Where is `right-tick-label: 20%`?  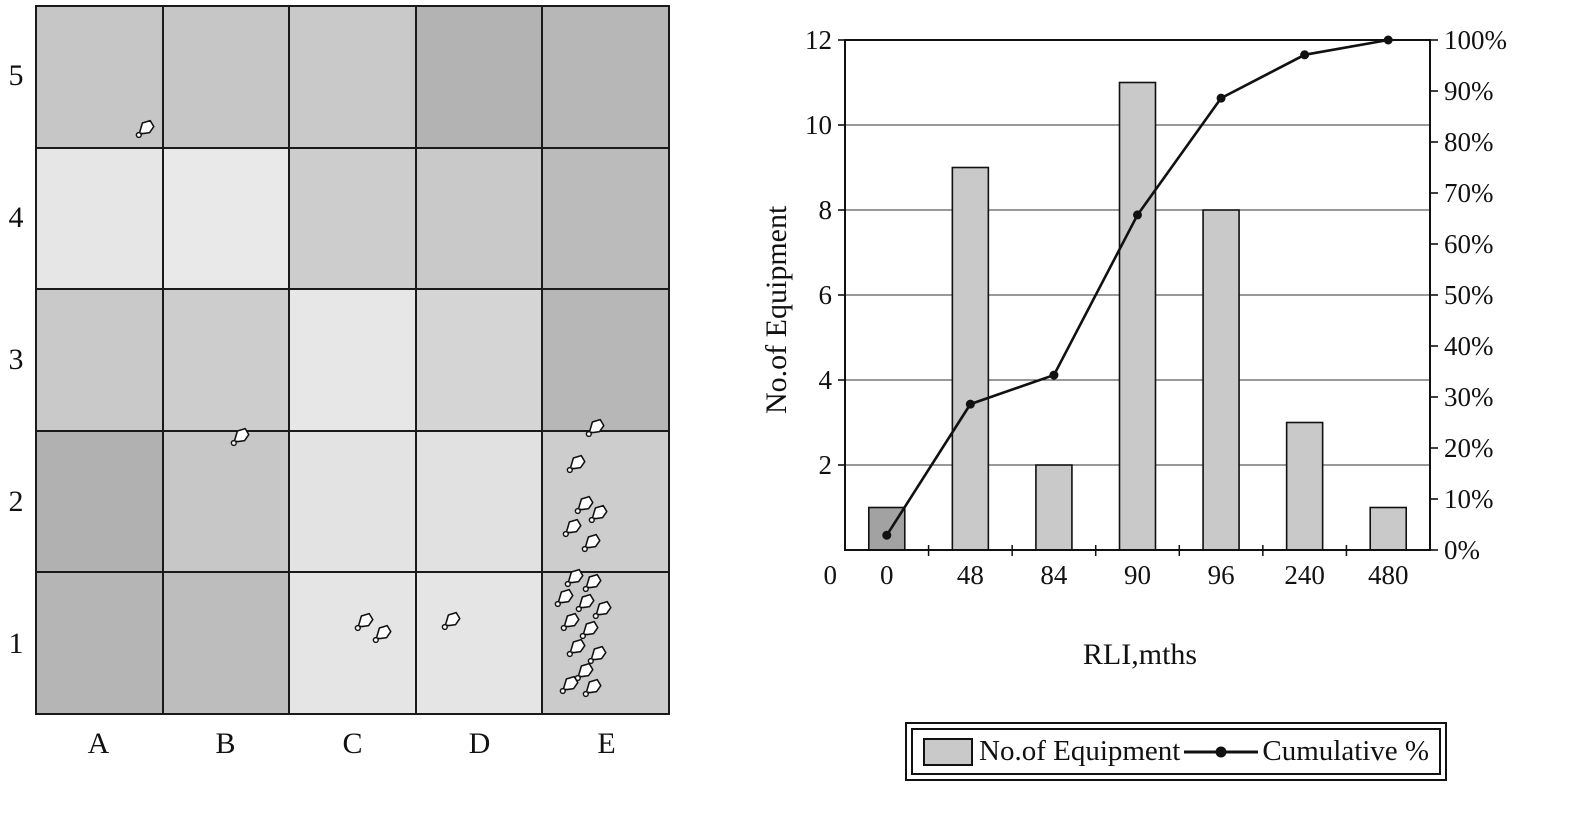 right-tick-label: 20% is located at coordinates (1469, 448).